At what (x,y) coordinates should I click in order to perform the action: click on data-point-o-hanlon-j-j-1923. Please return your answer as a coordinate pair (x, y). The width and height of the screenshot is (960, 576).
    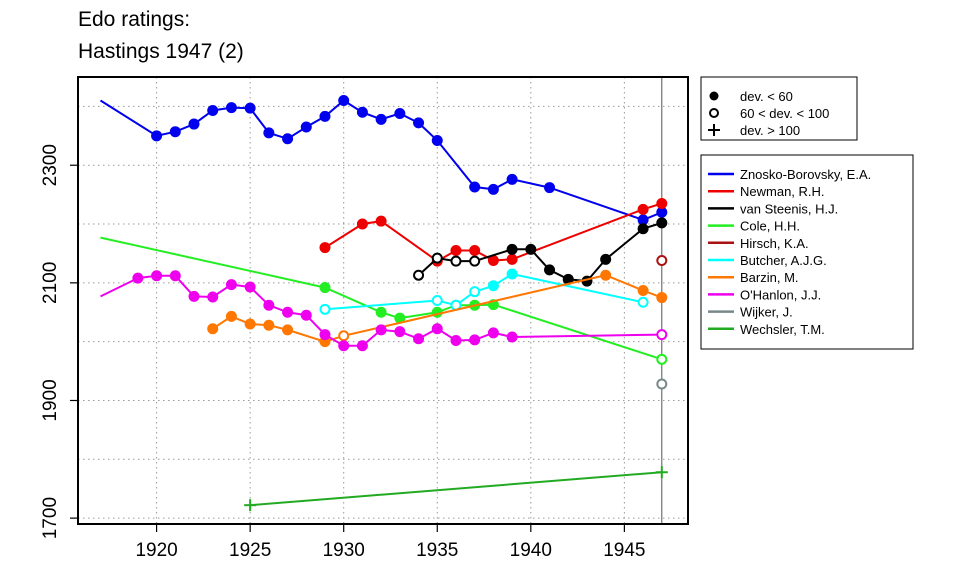
    Looking at the image, I should click on (213, 297).